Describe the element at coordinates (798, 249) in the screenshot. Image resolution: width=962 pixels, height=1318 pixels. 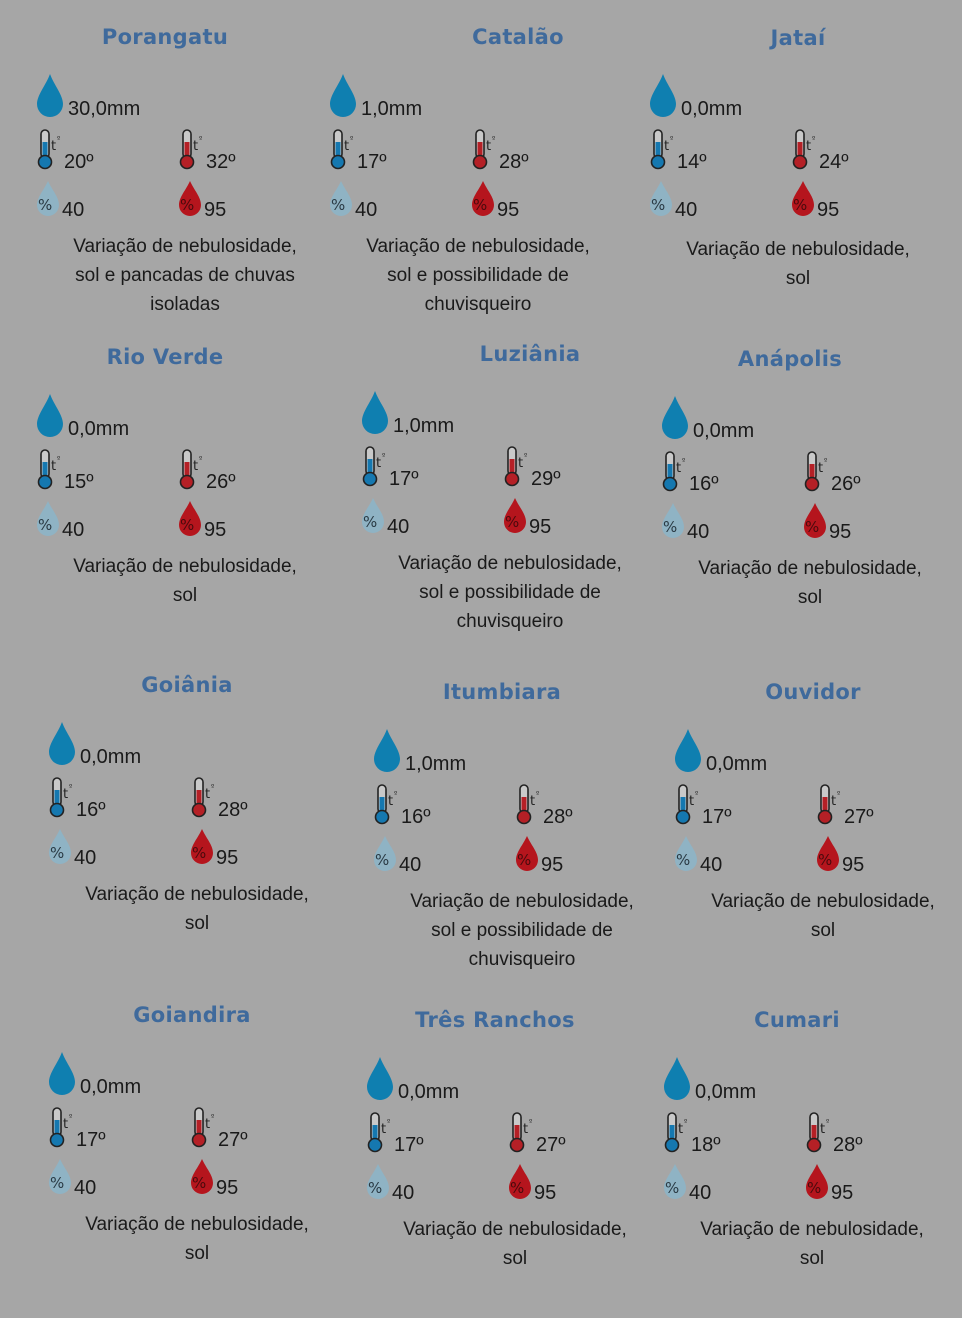
I see `description-line: Variação de nebulosidade,` at that location.